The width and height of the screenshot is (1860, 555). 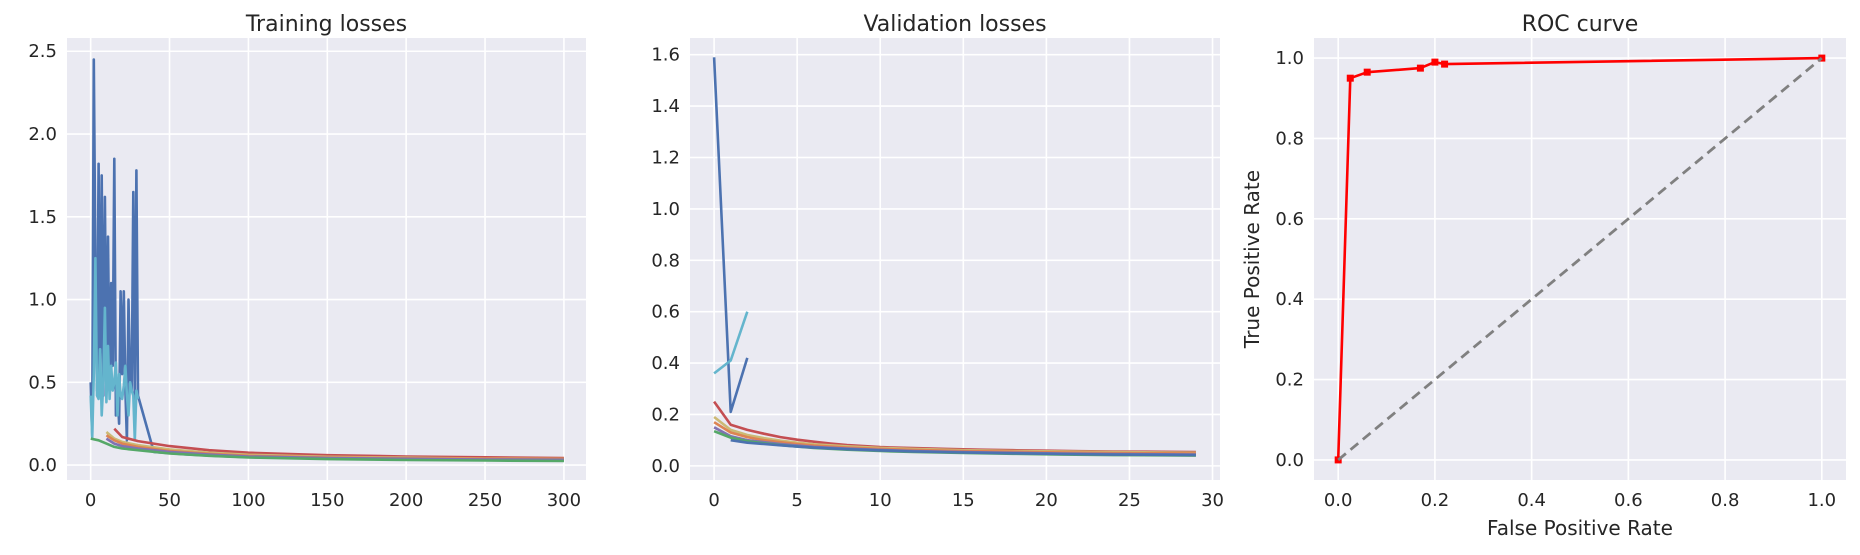 I want to click on roc-curve-y-axis-label: True Positive Rate, so click(x=1252, y=259).